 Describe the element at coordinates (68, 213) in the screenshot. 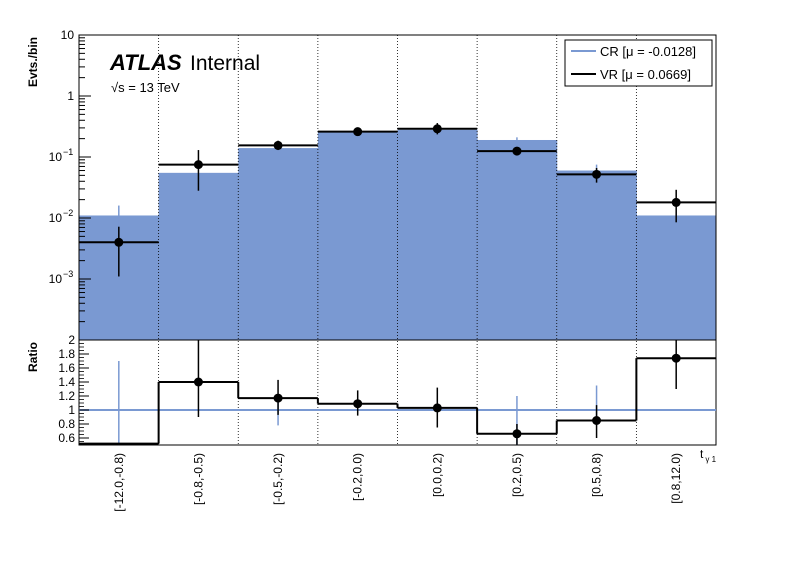

I see `main-y-tick-exponent-3: −2` at that location.